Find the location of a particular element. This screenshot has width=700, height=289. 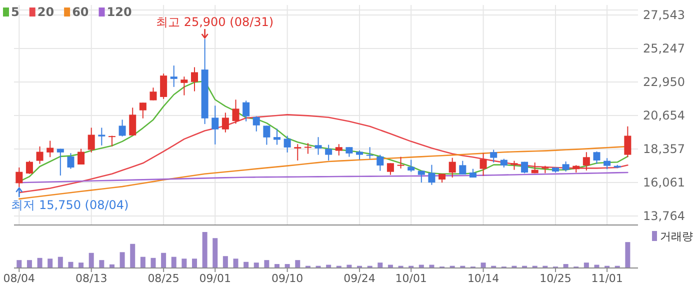

x-tick-label: 10/01 is located at coordinates (411, 278).